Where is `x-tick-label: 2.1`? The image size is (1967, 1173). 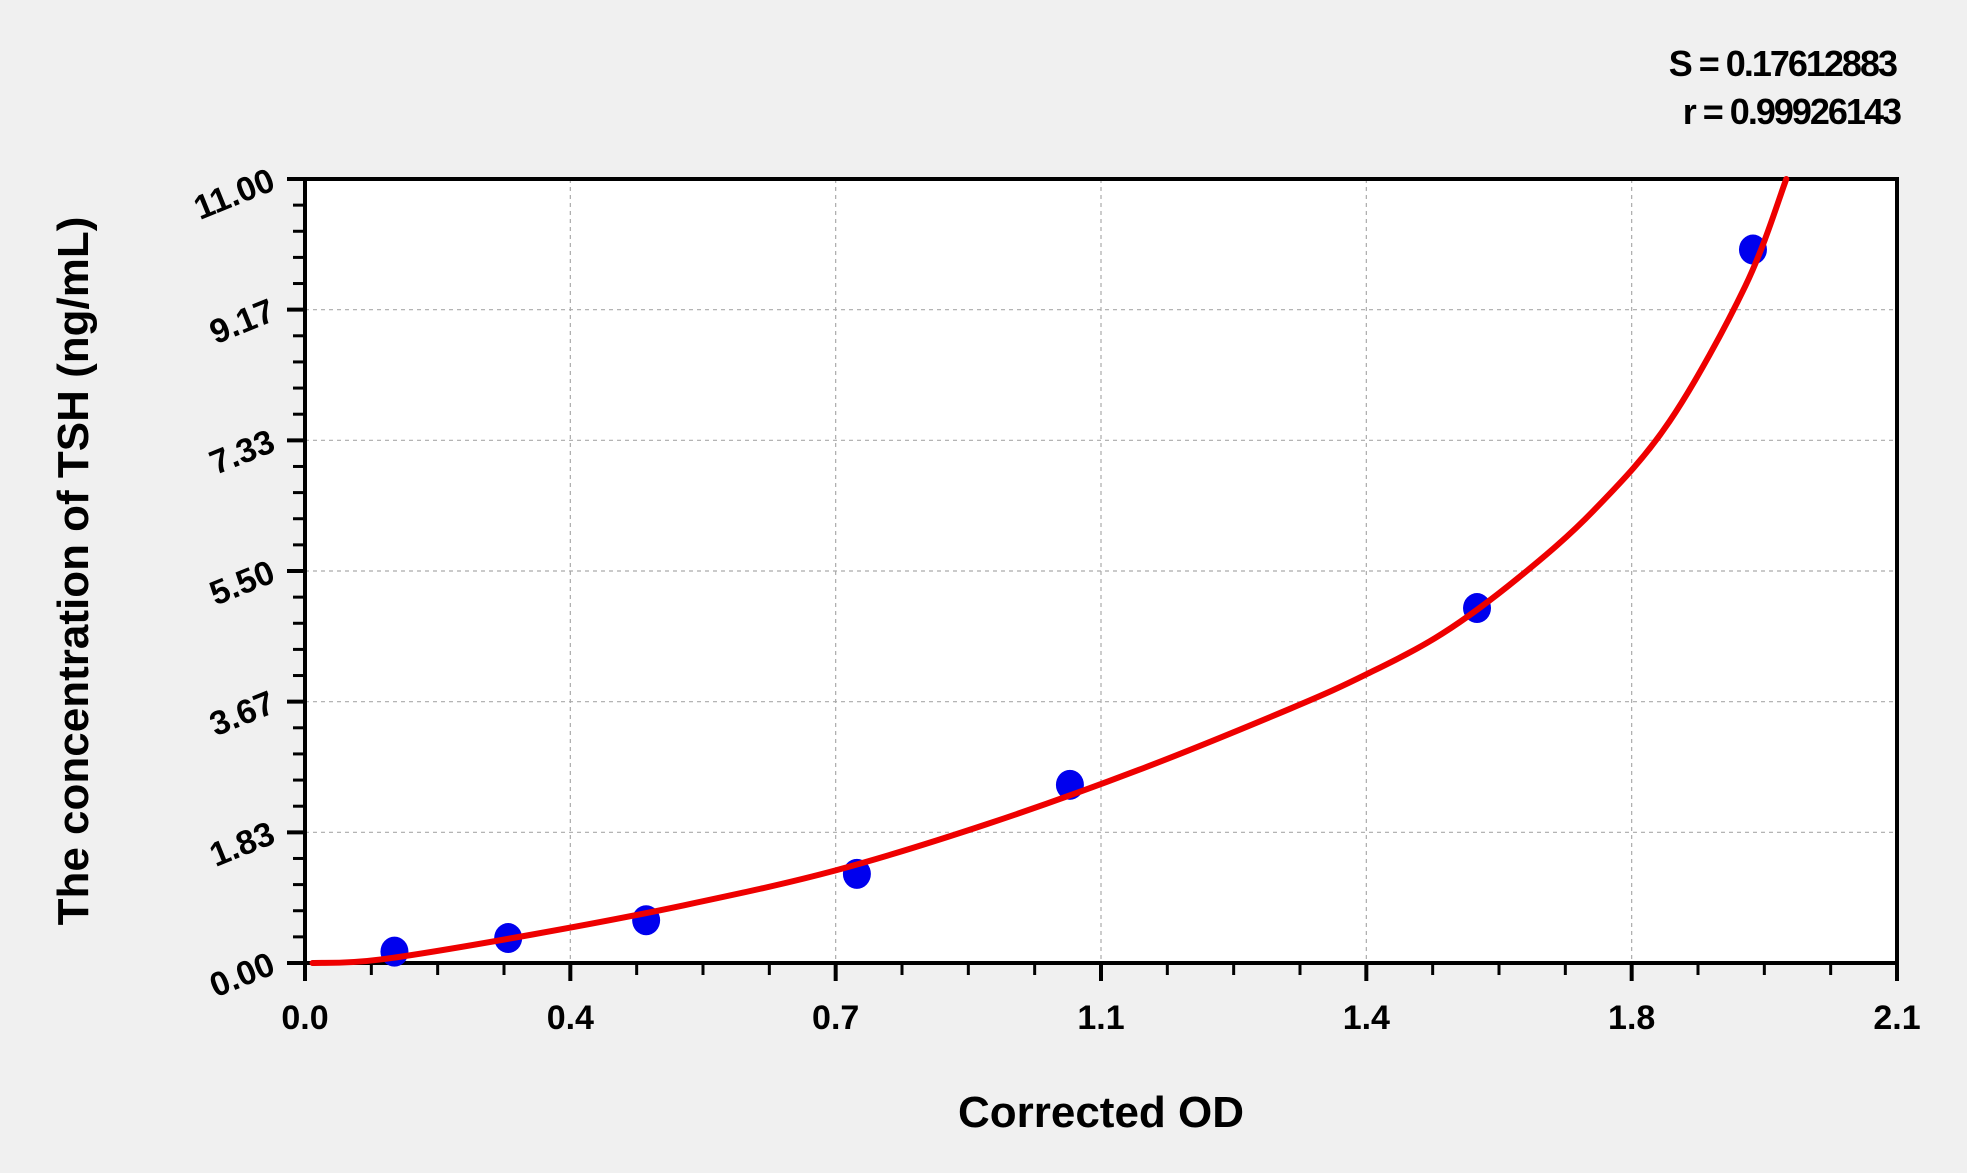
x-tick-label: 2.1 is located at coordinates (1896, 1018).